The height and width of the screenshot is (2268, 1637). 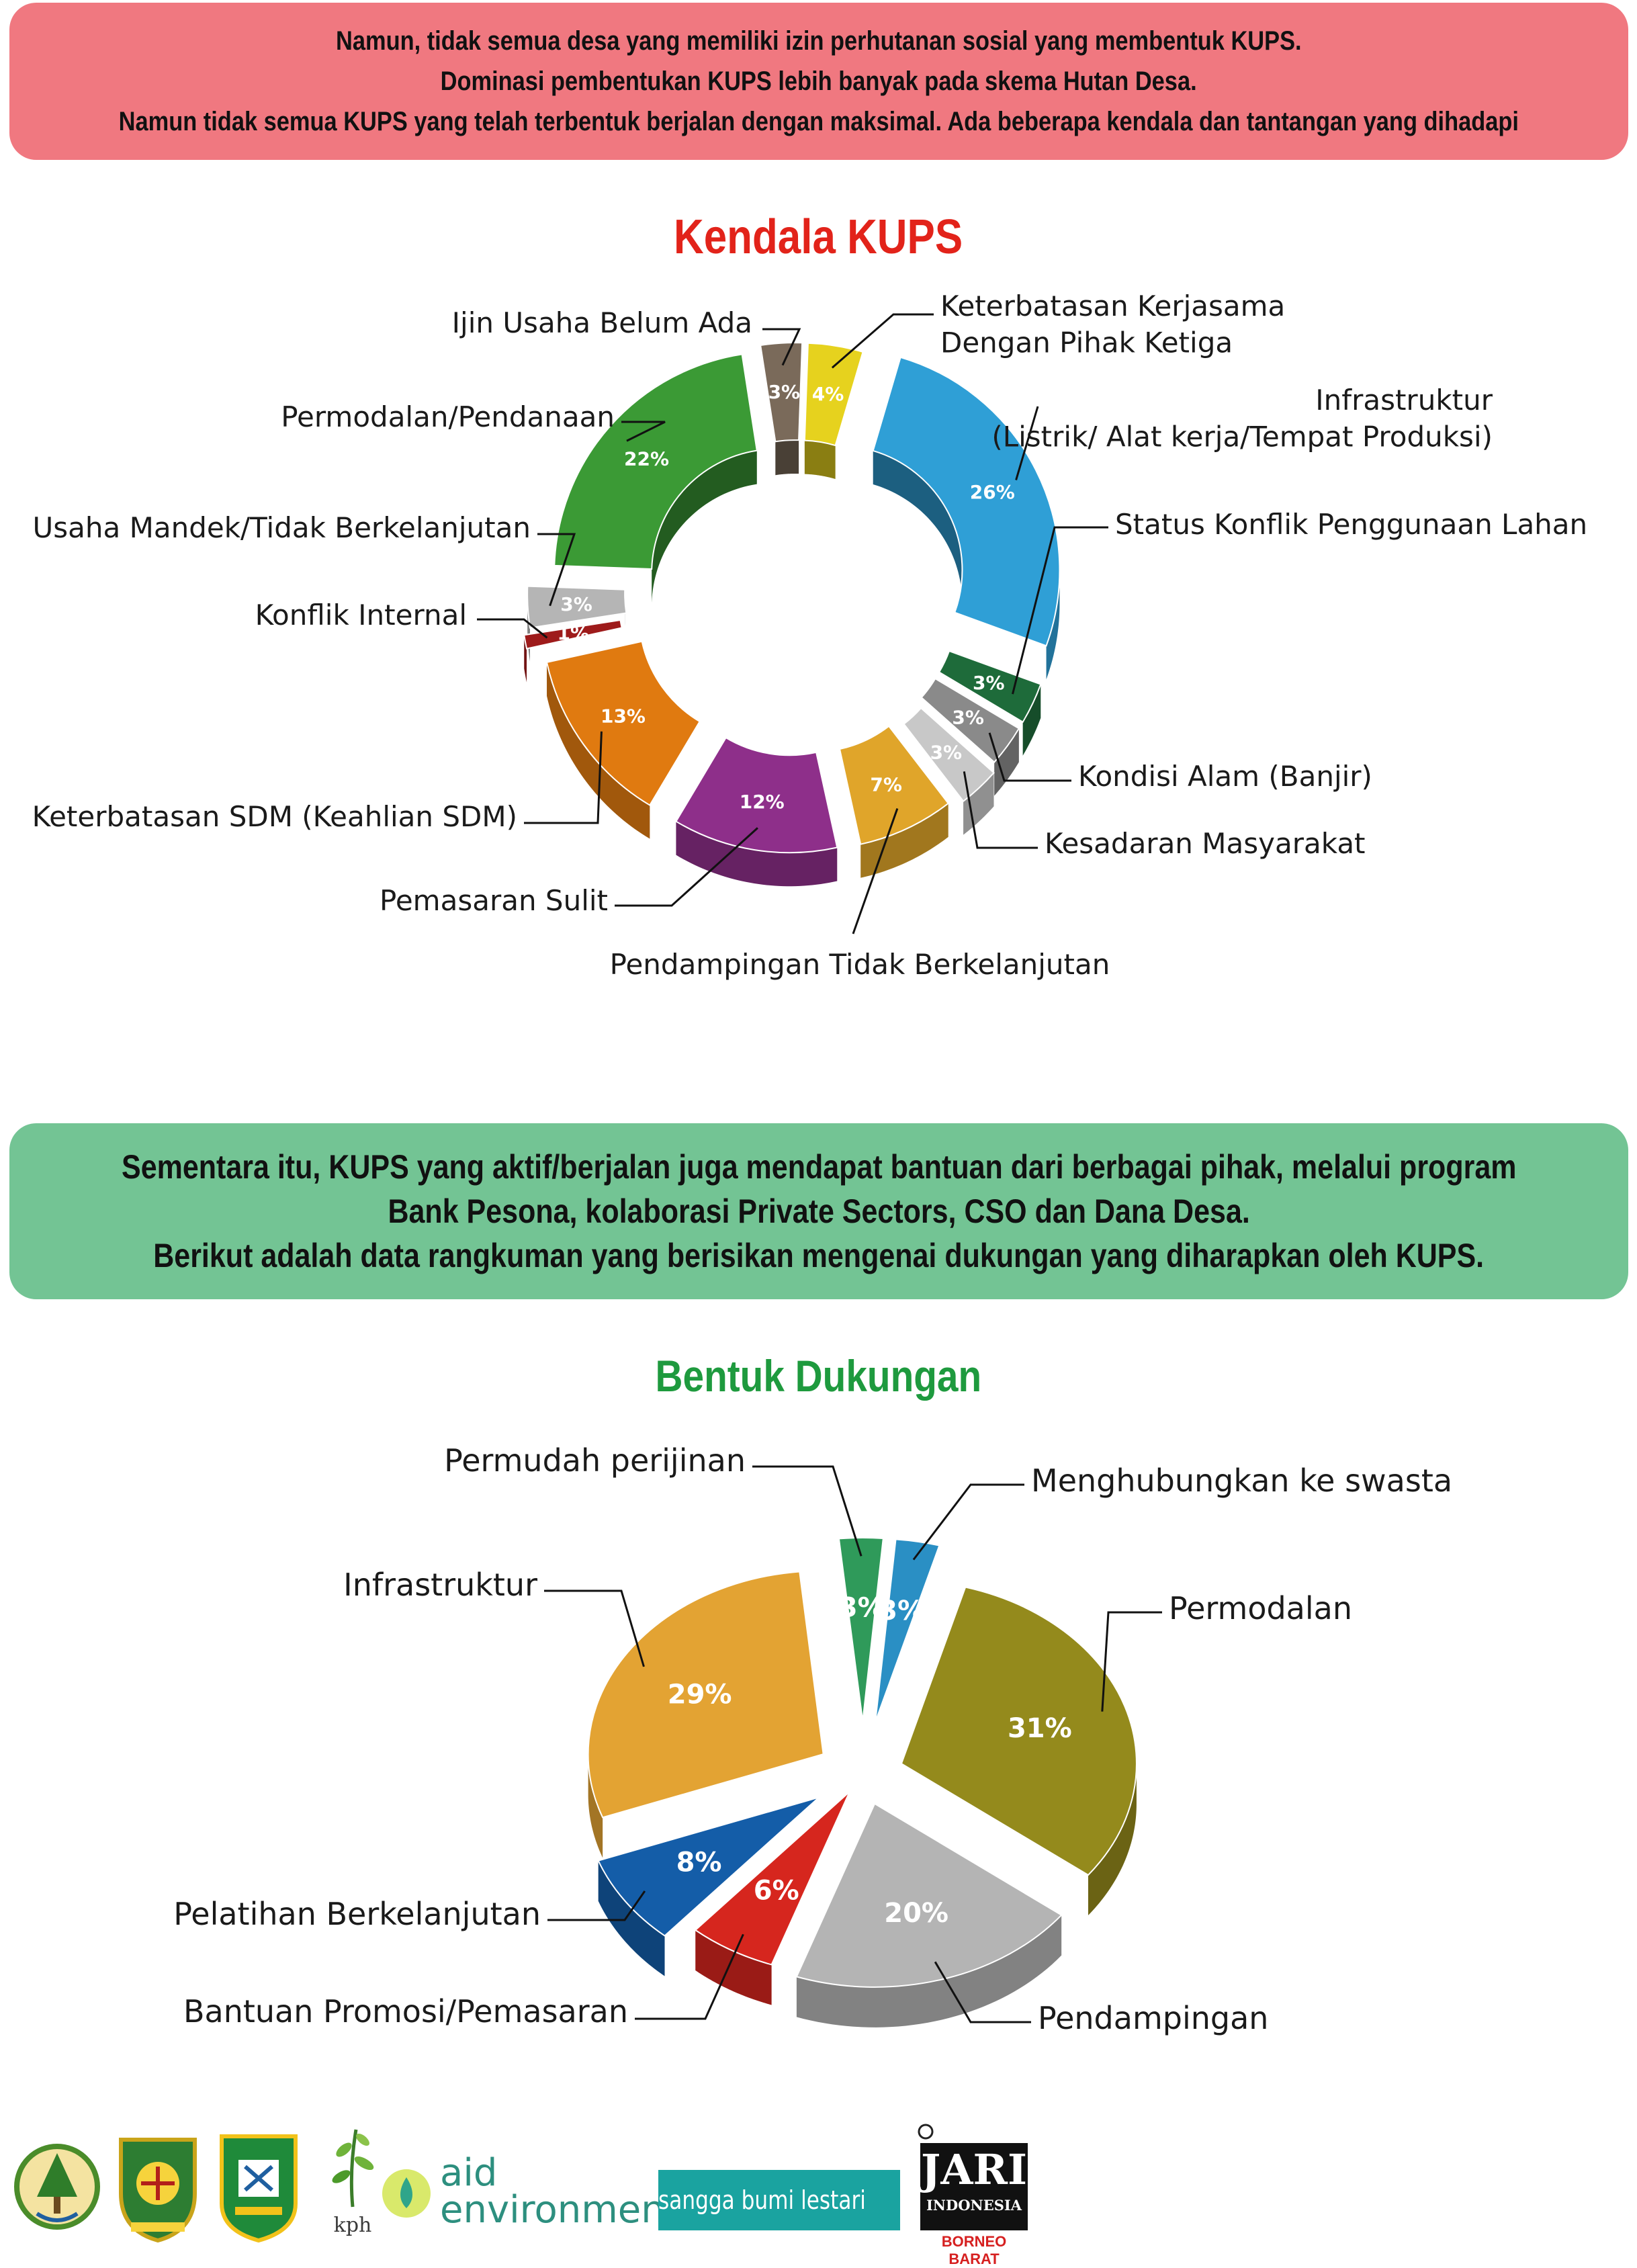 What do you see at coordinates (966, 501) in the screenshot?
I see `slice-infrastruktur-listrik-alat-kerja-tempat-produksi` at bounding box center [966, 501].